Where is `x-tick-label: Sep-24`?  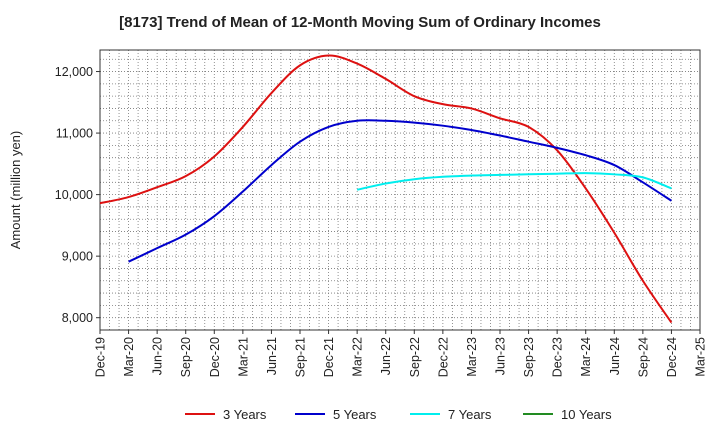
x-tick-label: Sep-24 is located at coordinates (643, 357).